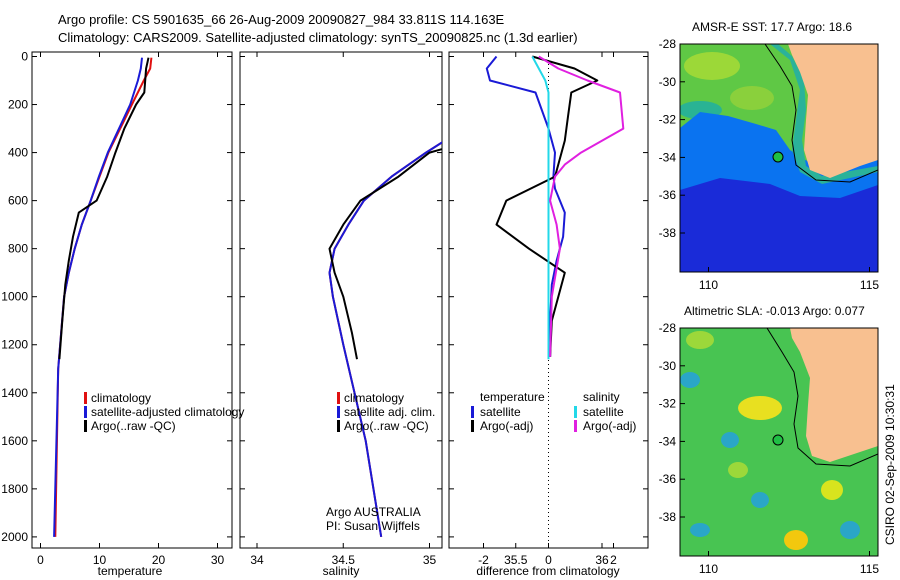 This screenshot has height=580, width=900. I want to click on legend-label-satellite: satellite adj. clim., so click(389, 412).